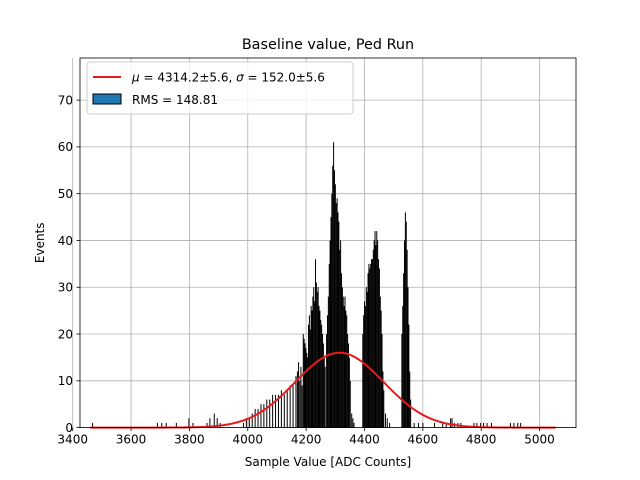  What do you see at coordinates (69, 264) in the screenshot?
I see `y-axis-ticks: 0 10 20 30 40 50 60 70` at bounding box center [69, 264].